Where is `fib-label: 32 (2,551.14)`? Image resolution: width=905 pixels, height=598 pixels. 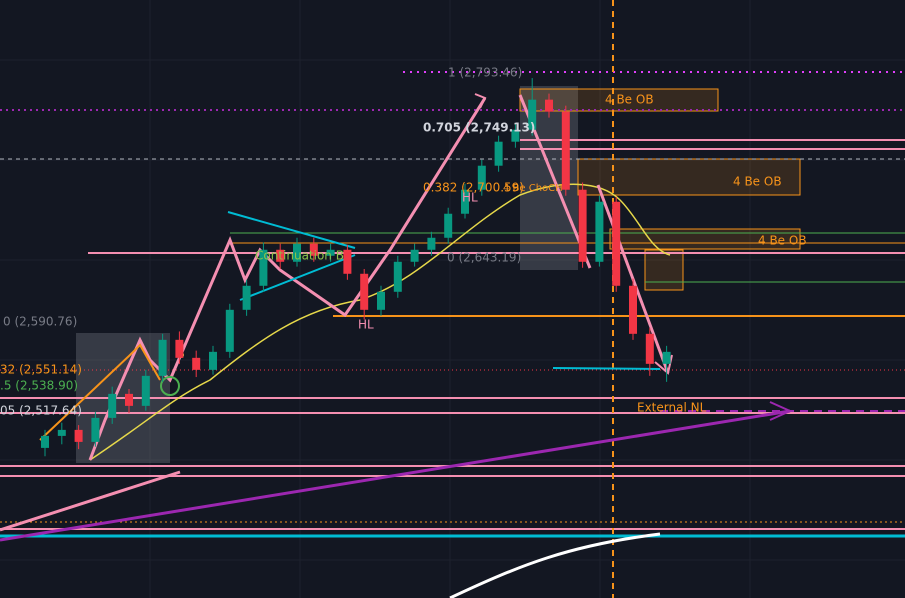
fib-label: 32 (2,551.14) is located at coordinates (41, 370).